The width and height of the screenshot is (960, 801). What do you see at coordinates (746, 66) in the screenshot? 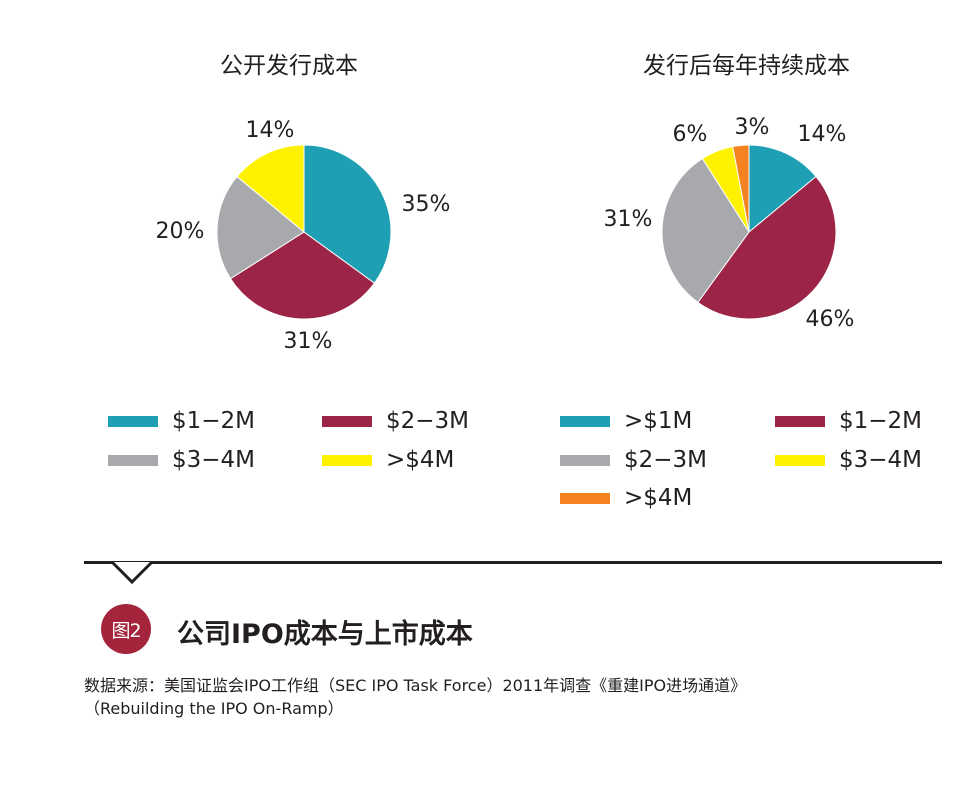
I see `chart-title-annual-cost: 发行后每年持续成本` at bounding box center [746, 66].